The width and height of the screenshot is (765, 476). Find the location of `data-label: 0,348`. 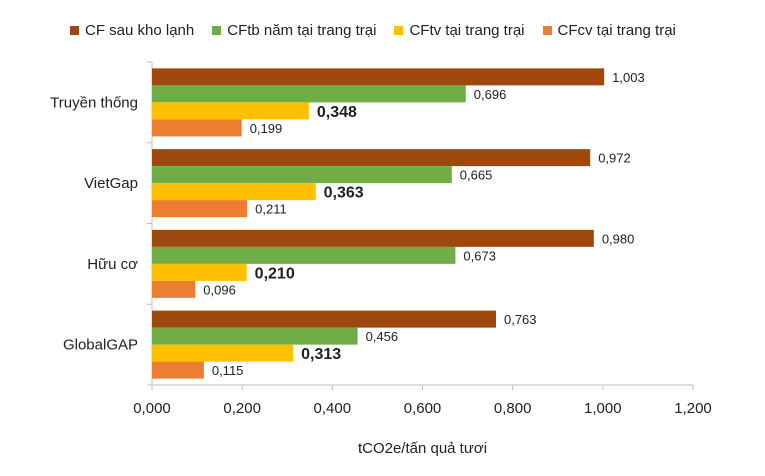

data-label: 0,348 is located at coordinates (337, 112).